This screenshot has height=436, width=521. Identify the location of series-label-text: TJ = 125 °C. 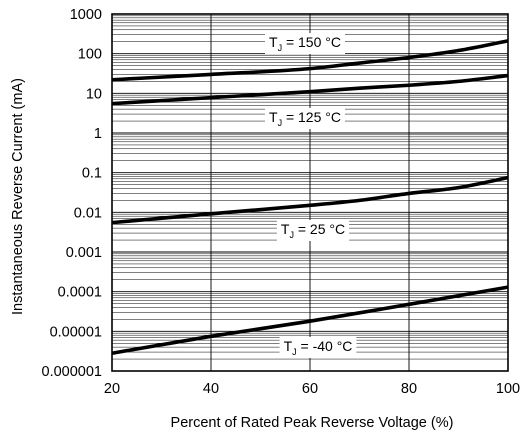
(305, 118).